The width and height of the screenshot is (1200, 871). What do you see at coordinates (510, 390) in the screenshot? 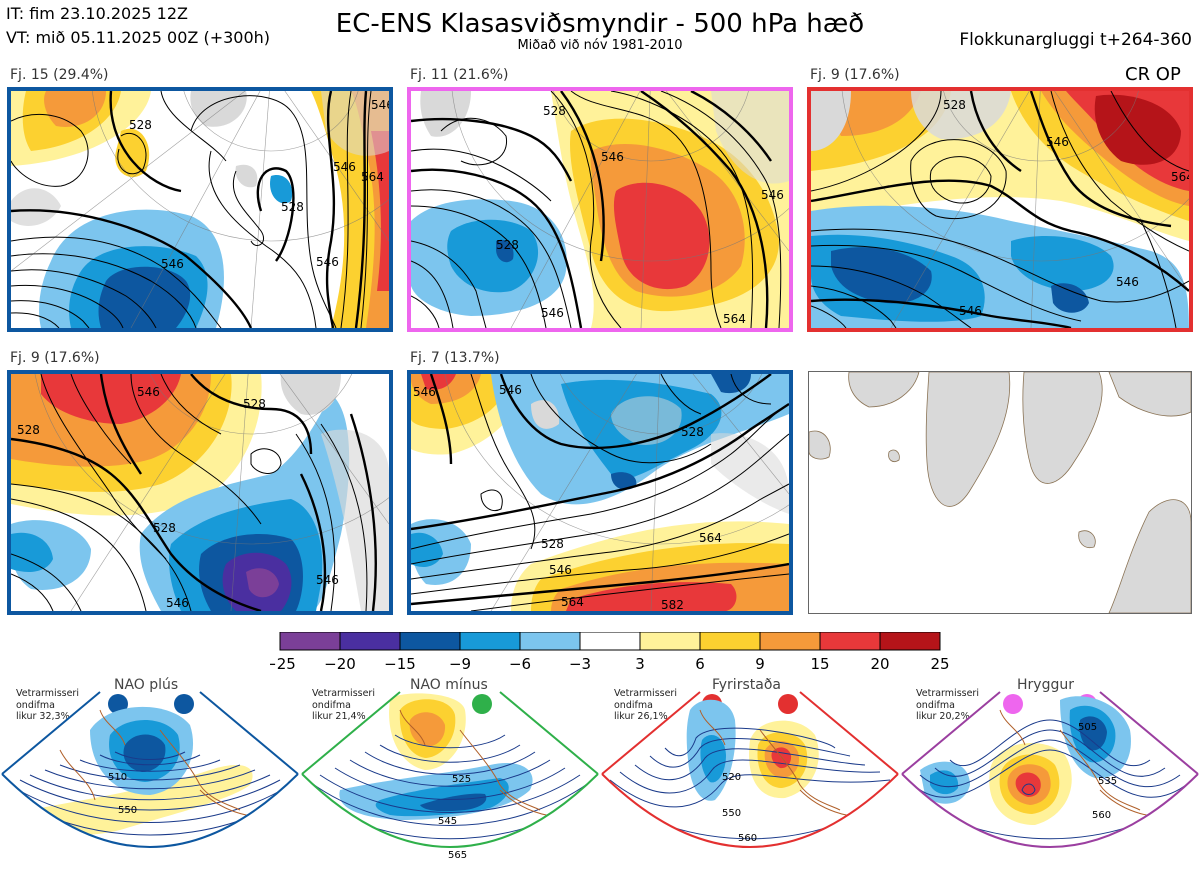
I see `panel-5-contour-label: 546` at bounding box center [510, 390].